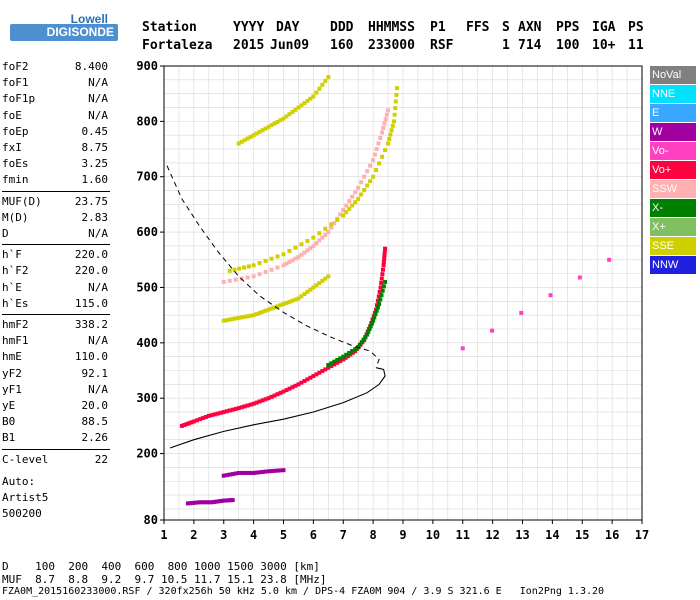 The width and height of the screenshot is (700, 600). What do you see at coordinates (673, 113) in the screenshot?
I see `legend-item-e: E` at bounding box center [673, 113].